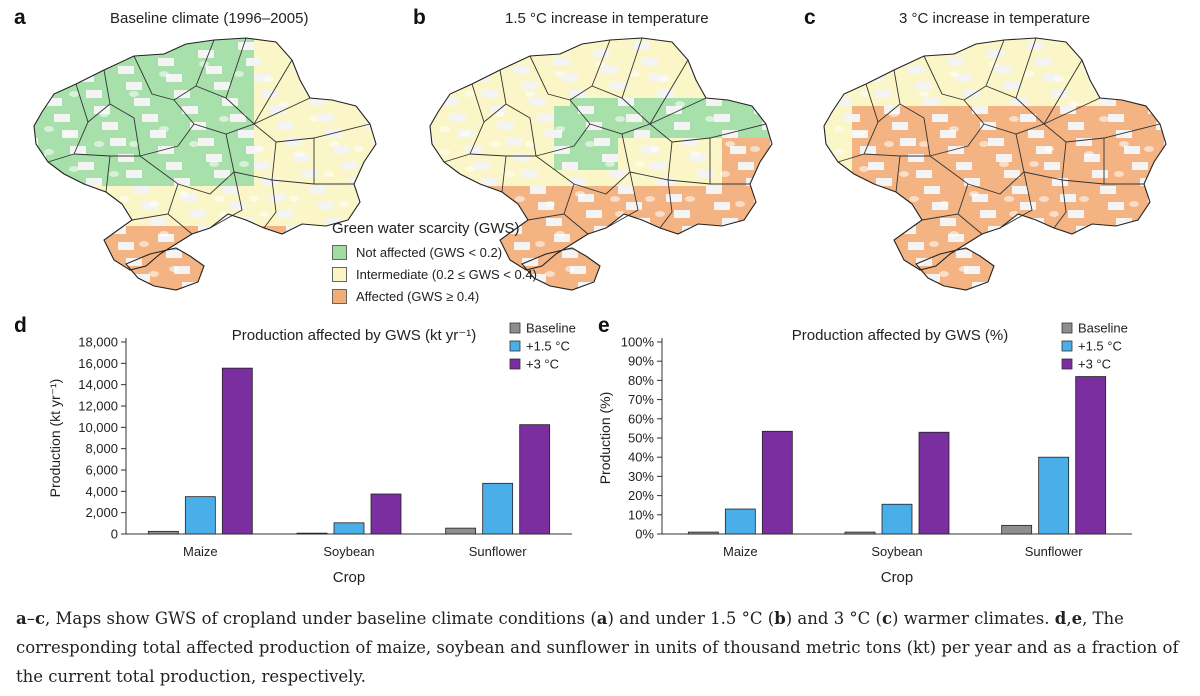 This screenshot has height=696, width=1200. I want to click on map-title-b: 1.5 °C increase in temperature, so click(607, 18).